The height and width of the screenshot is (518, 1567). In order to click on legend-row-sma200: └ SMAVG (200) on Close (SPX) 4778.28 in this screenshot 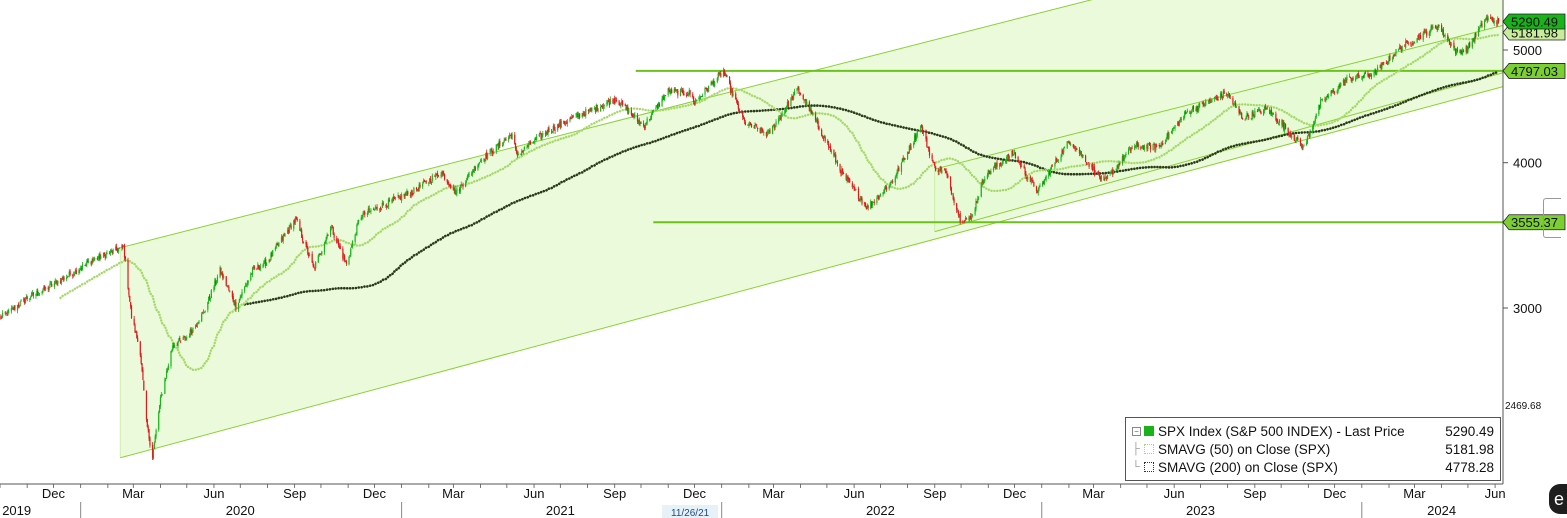, I will do `click(1313, 467)`.